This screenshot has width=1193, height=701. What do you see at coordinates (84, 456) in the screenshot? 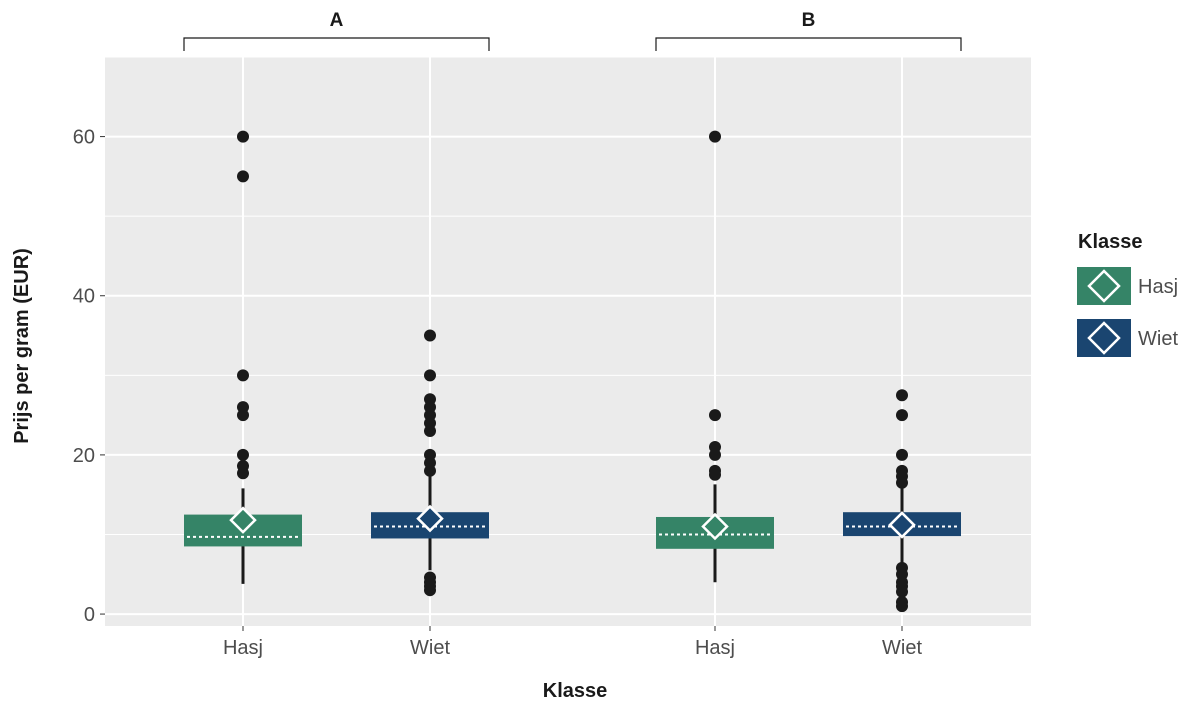
I see `y-tick-label: 20` at bounding box center [84, 456].